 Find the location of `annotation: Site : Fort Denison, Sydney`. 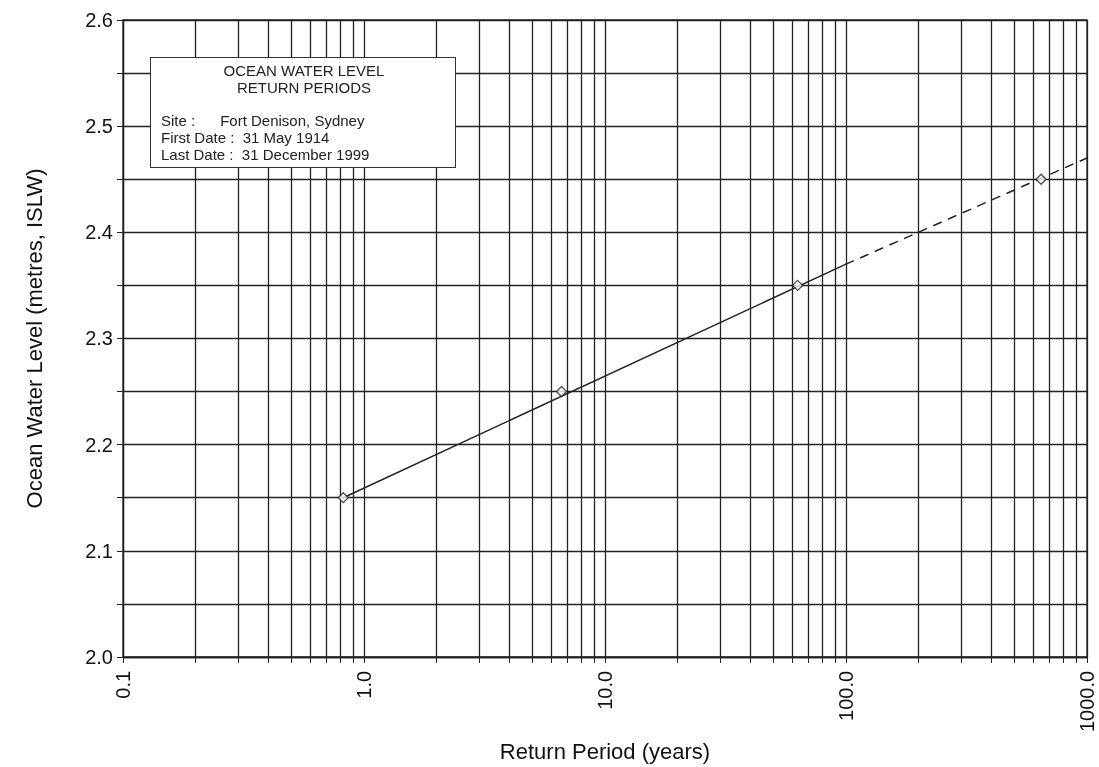

annotation: Site : Fort Denison, Sydney is located at coordinates (263, 120).